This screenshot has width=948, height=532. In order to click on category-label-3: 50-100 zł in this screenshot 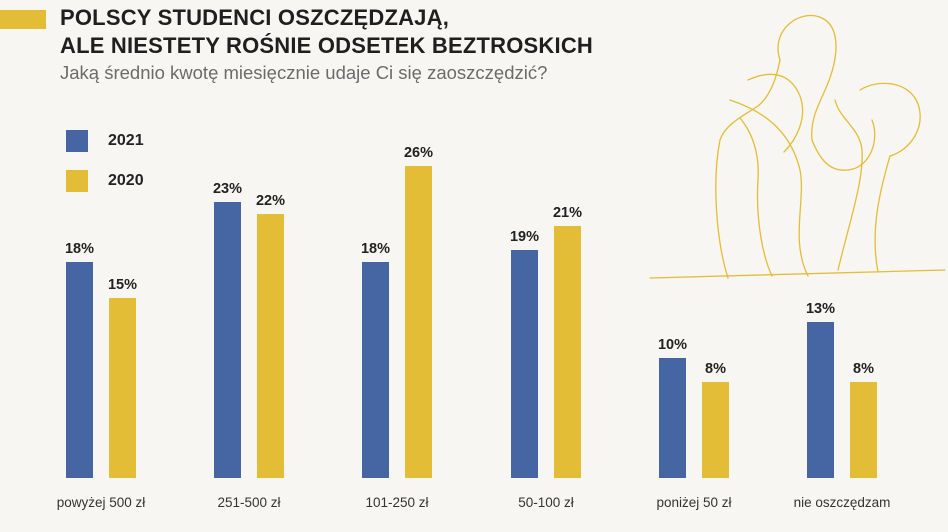, I will do `click(546, 502)`.